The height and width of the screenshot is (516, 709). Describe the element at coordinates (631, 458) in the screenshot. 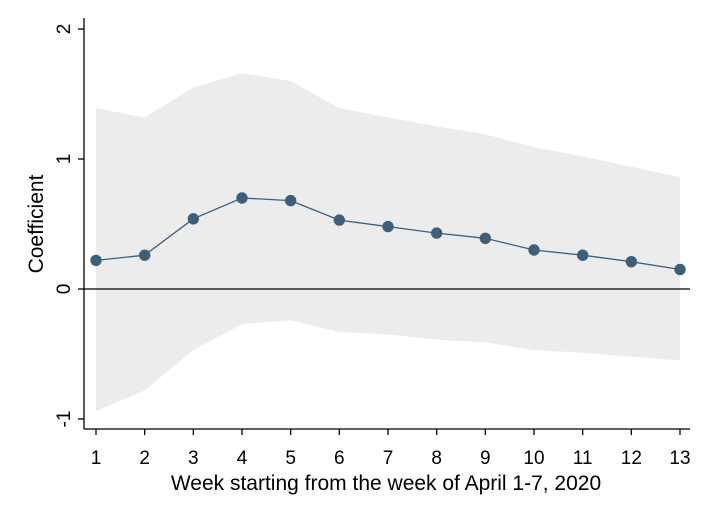

I see `x-tick-label: 12` at that location.